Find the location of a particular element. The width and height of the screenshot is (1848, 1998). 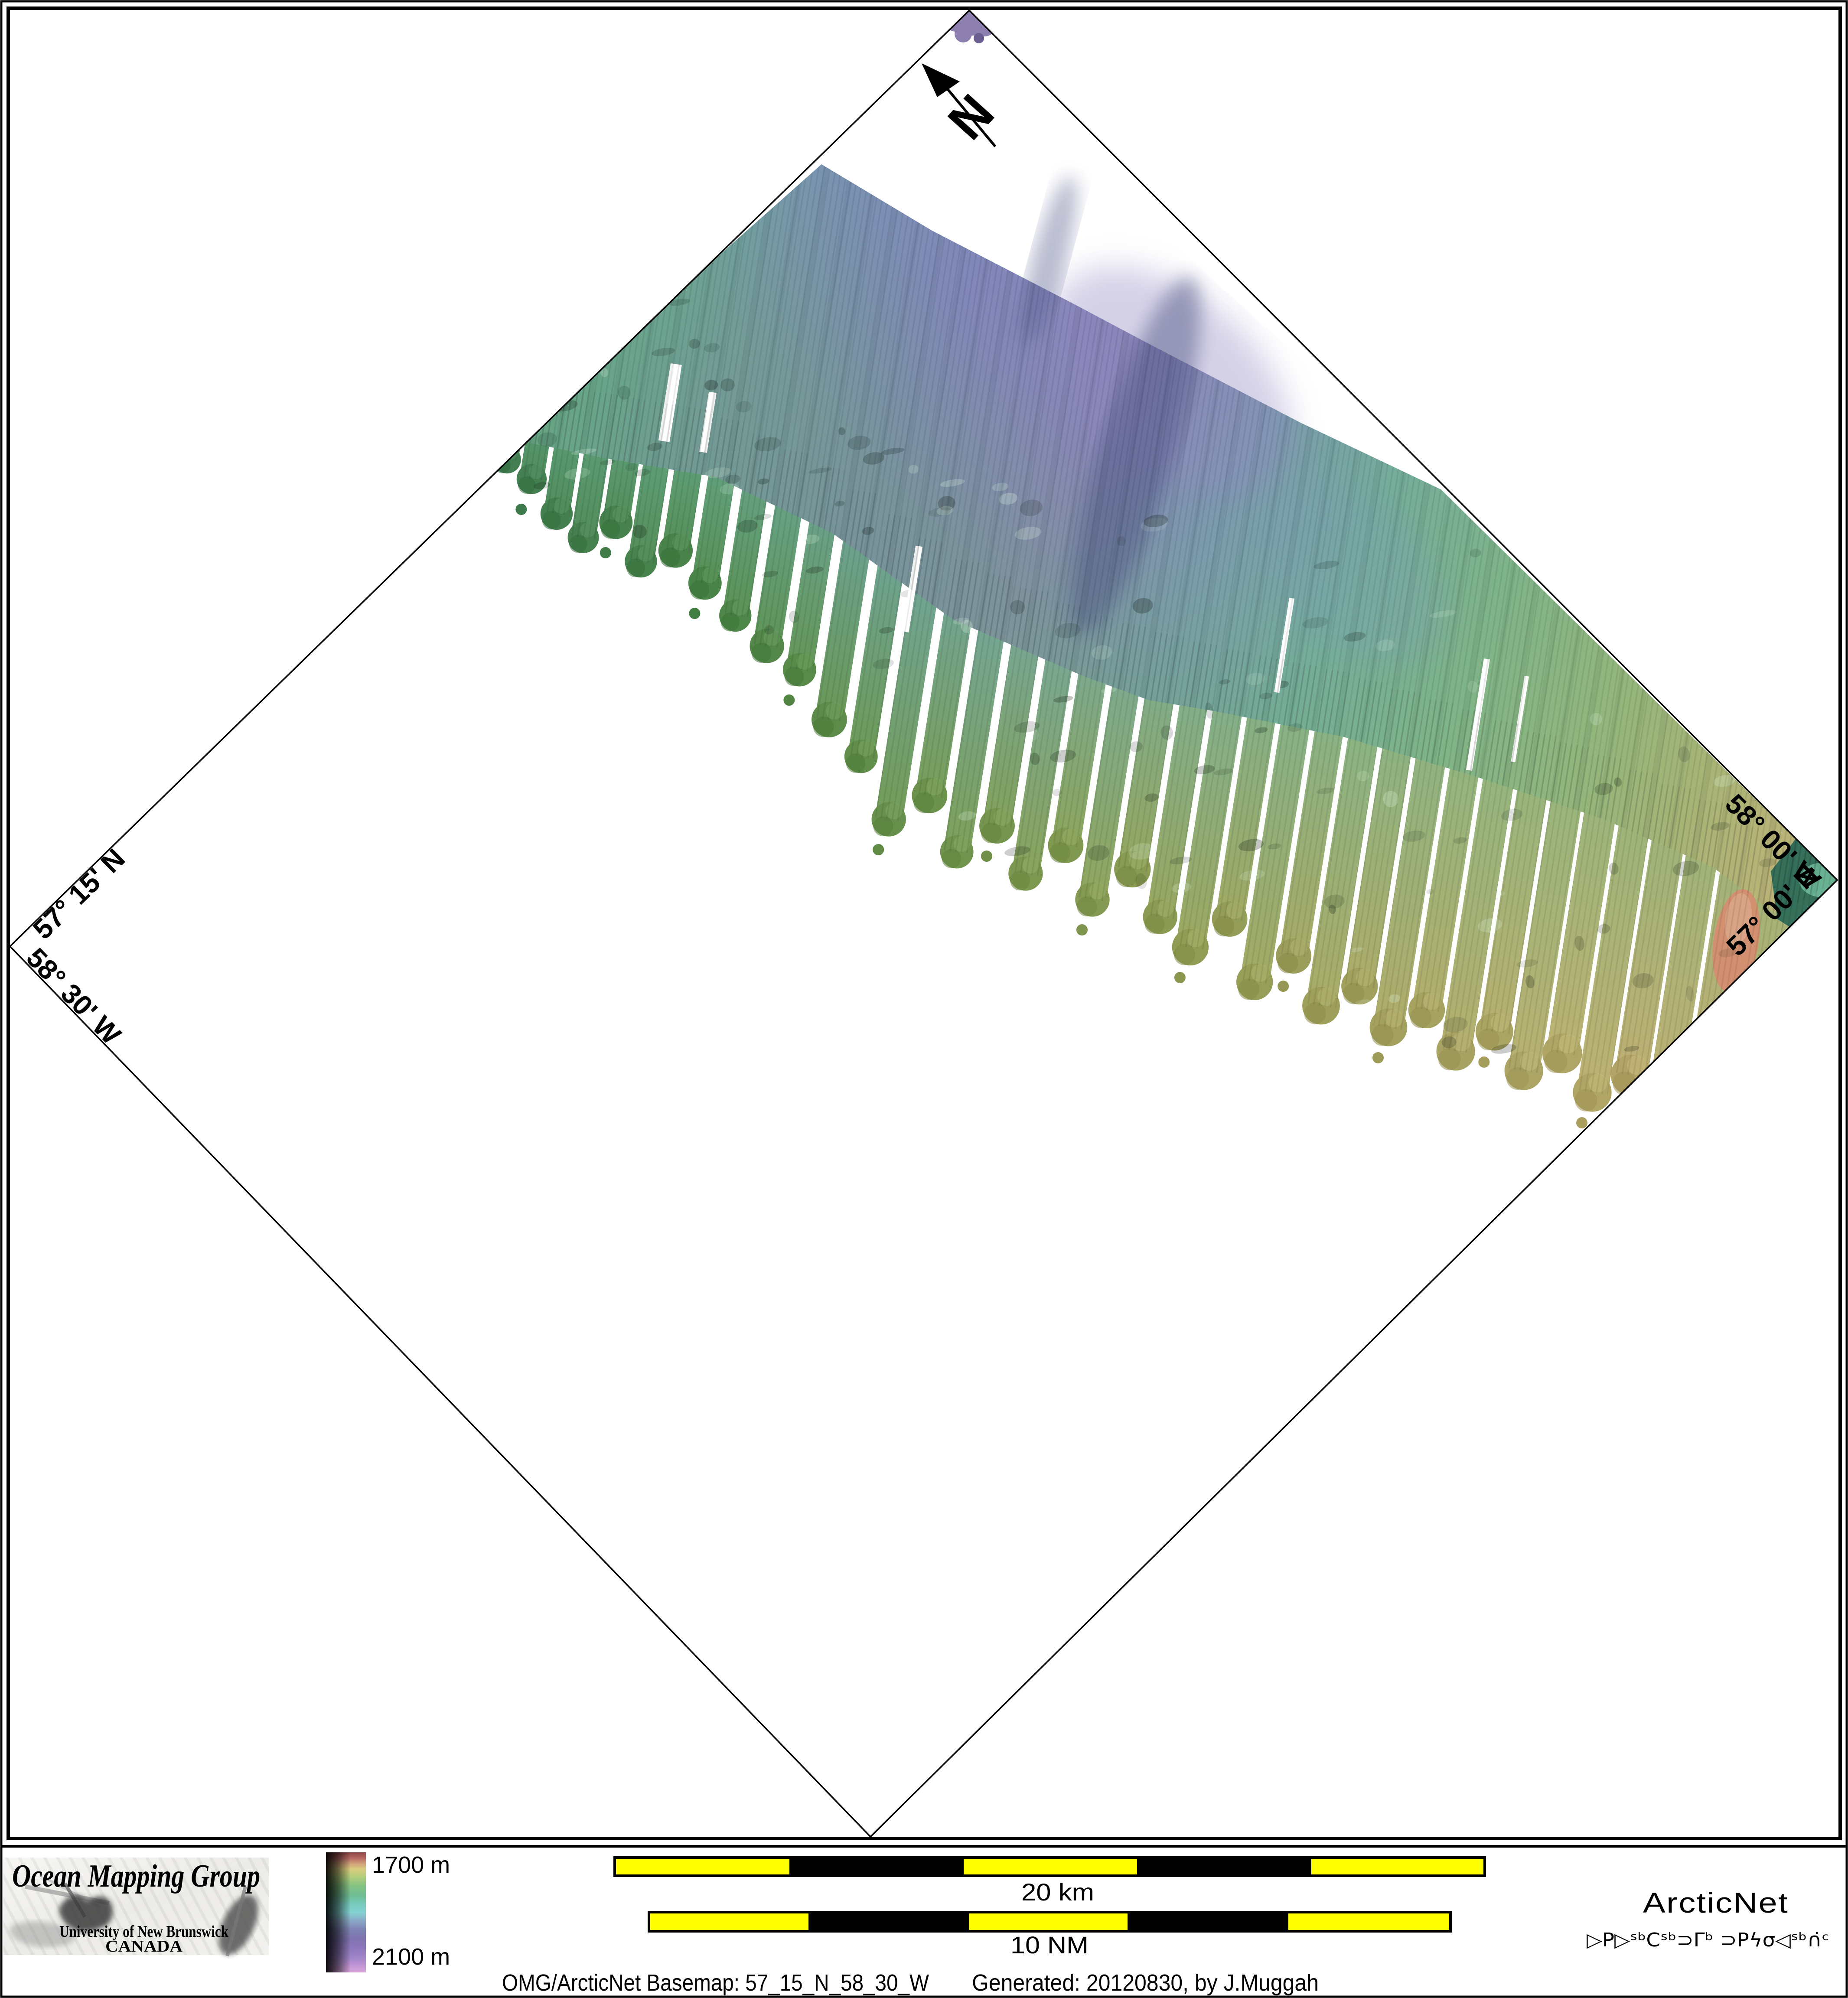

caption-generated: Generated: 20120830, by J.Muggah is located at coordinates (1145, 1983).